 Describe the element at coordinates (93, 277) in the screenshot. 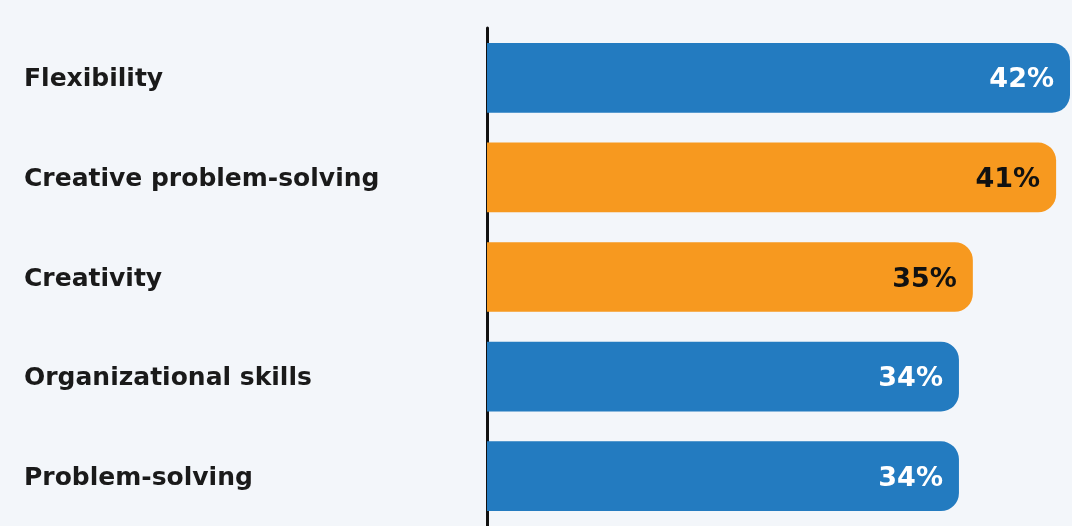

I see `y-tick-label: Creativity` at that location.